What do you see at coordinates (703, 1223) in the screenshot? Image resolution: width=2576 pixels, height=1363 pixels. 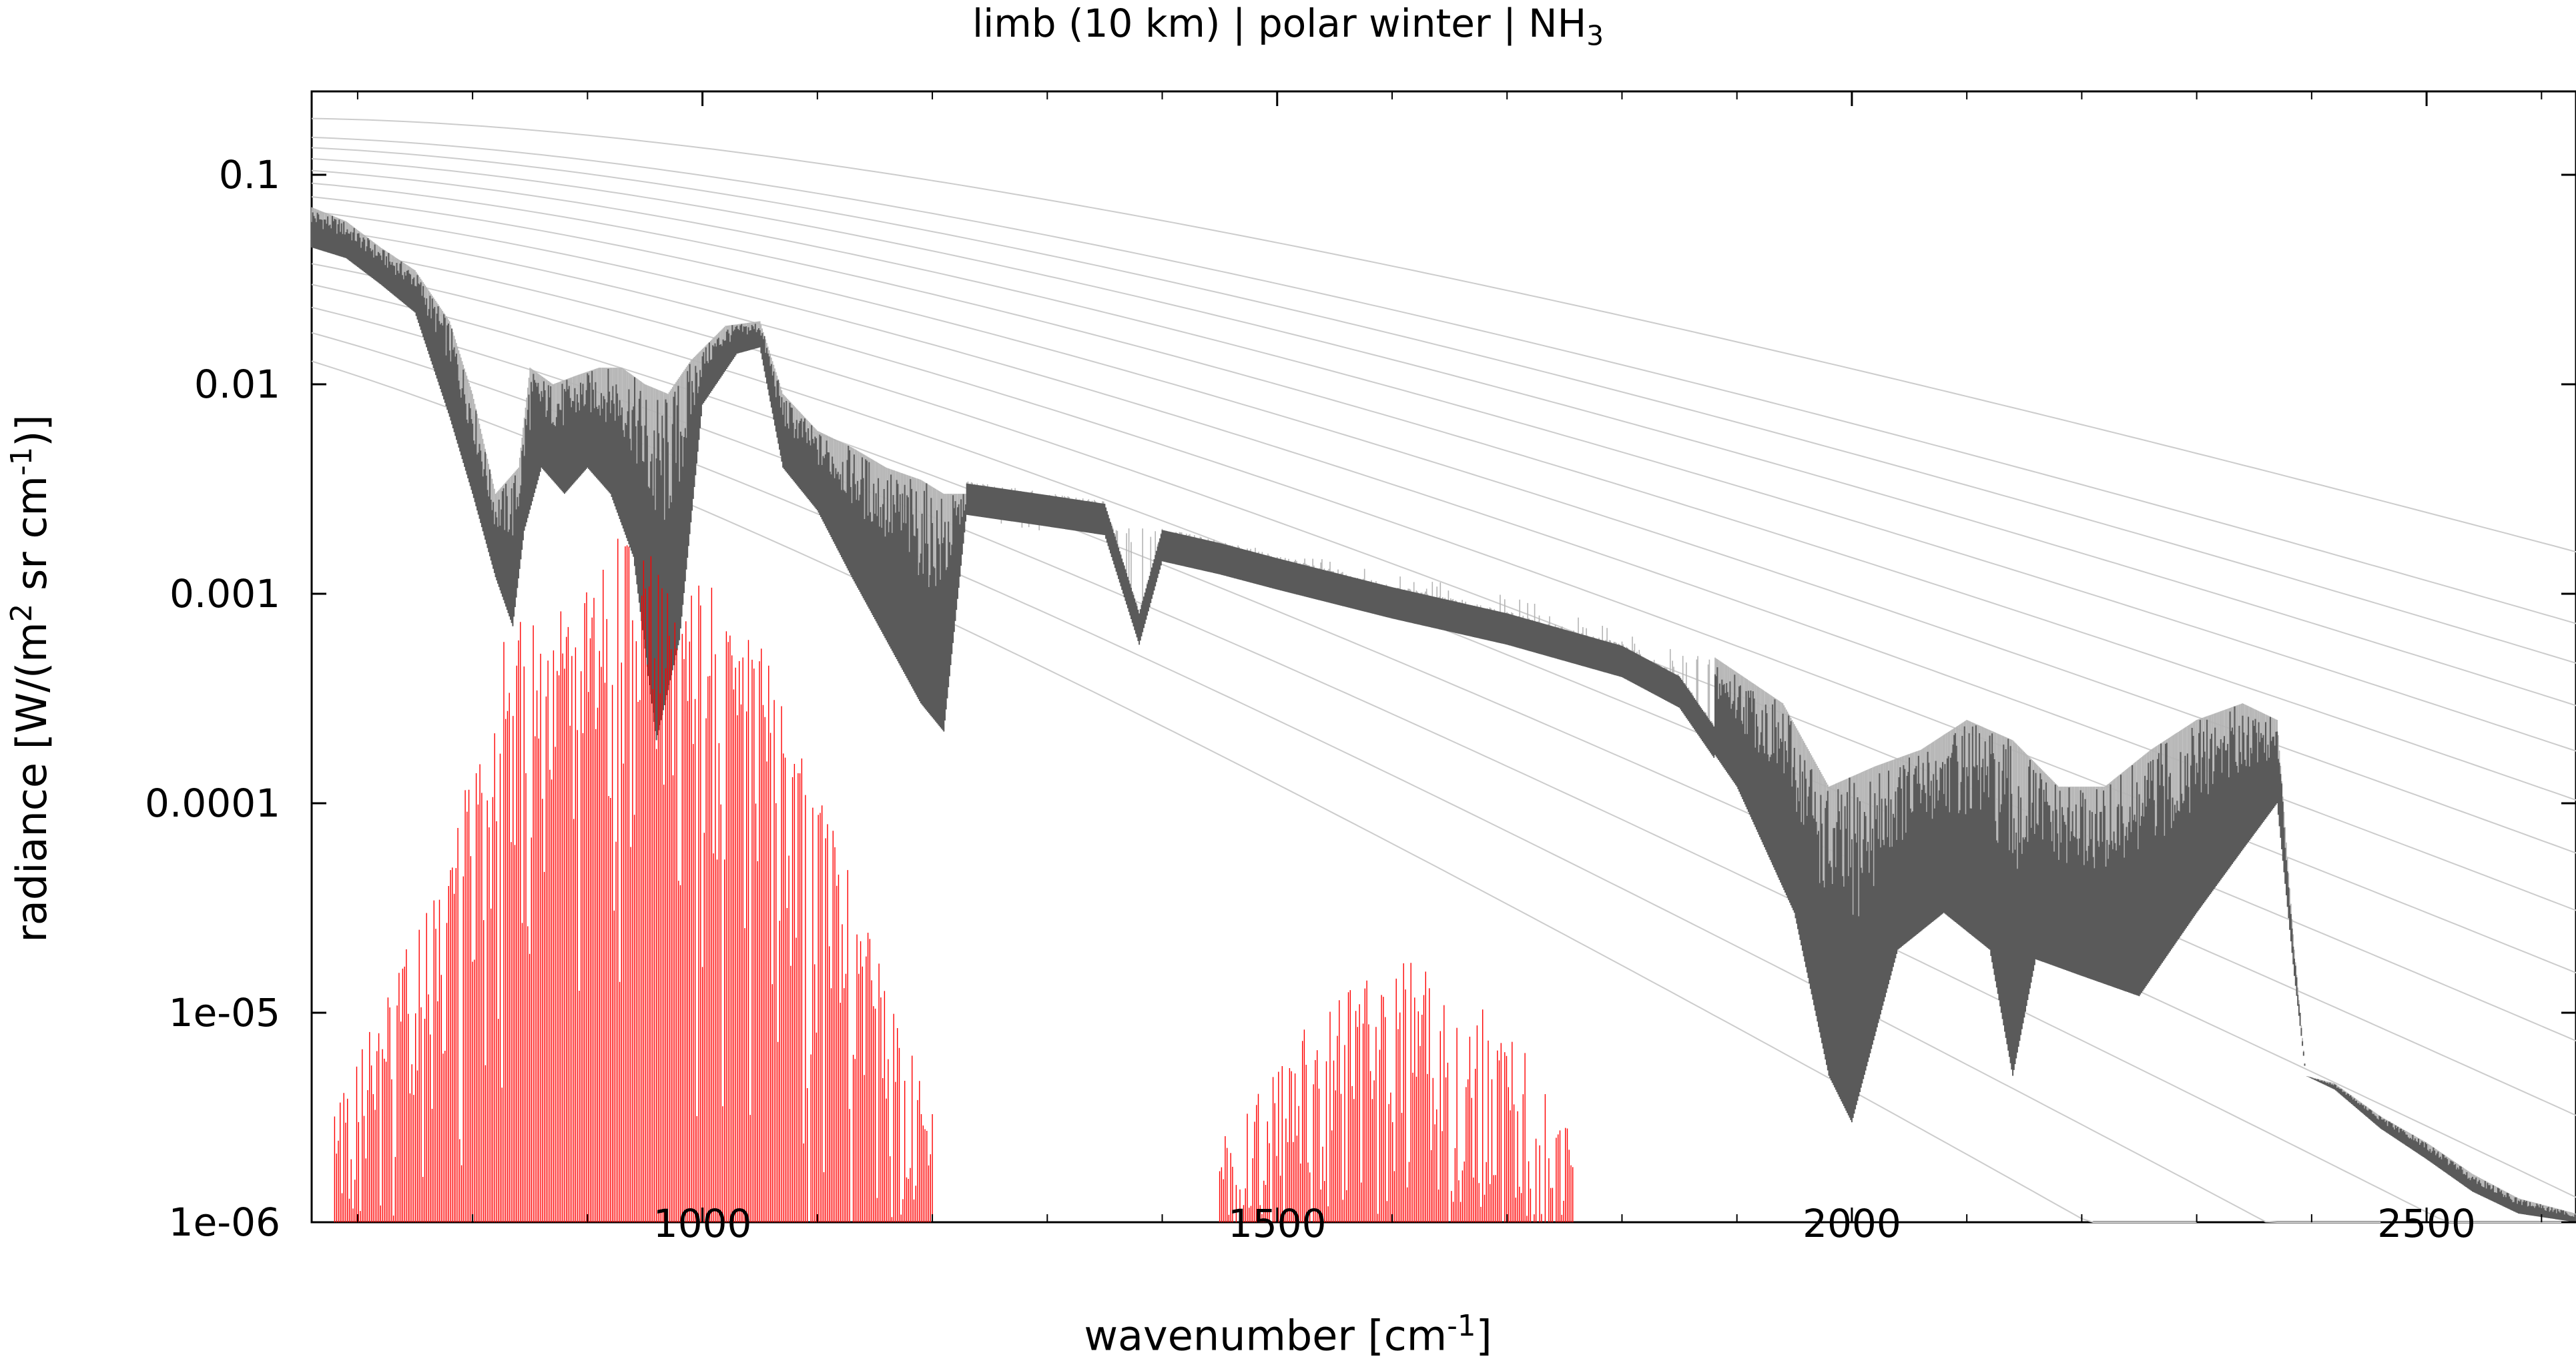 I see `x-tick-label: 1000` at bounding box center [703, 1223].